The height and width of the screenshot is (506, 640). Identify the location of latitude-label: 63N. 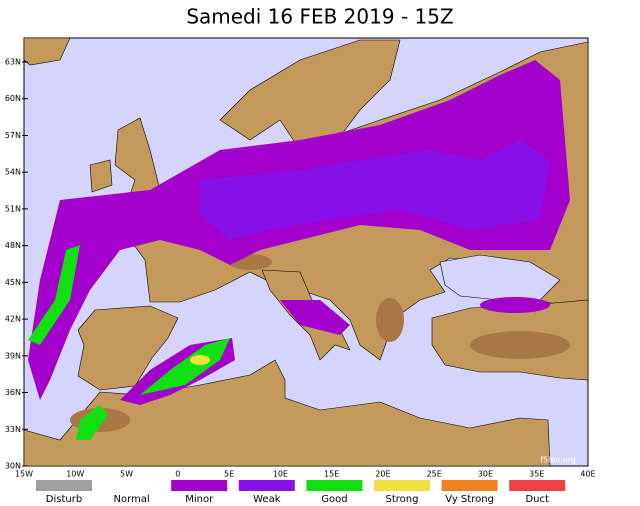
(13, 62).